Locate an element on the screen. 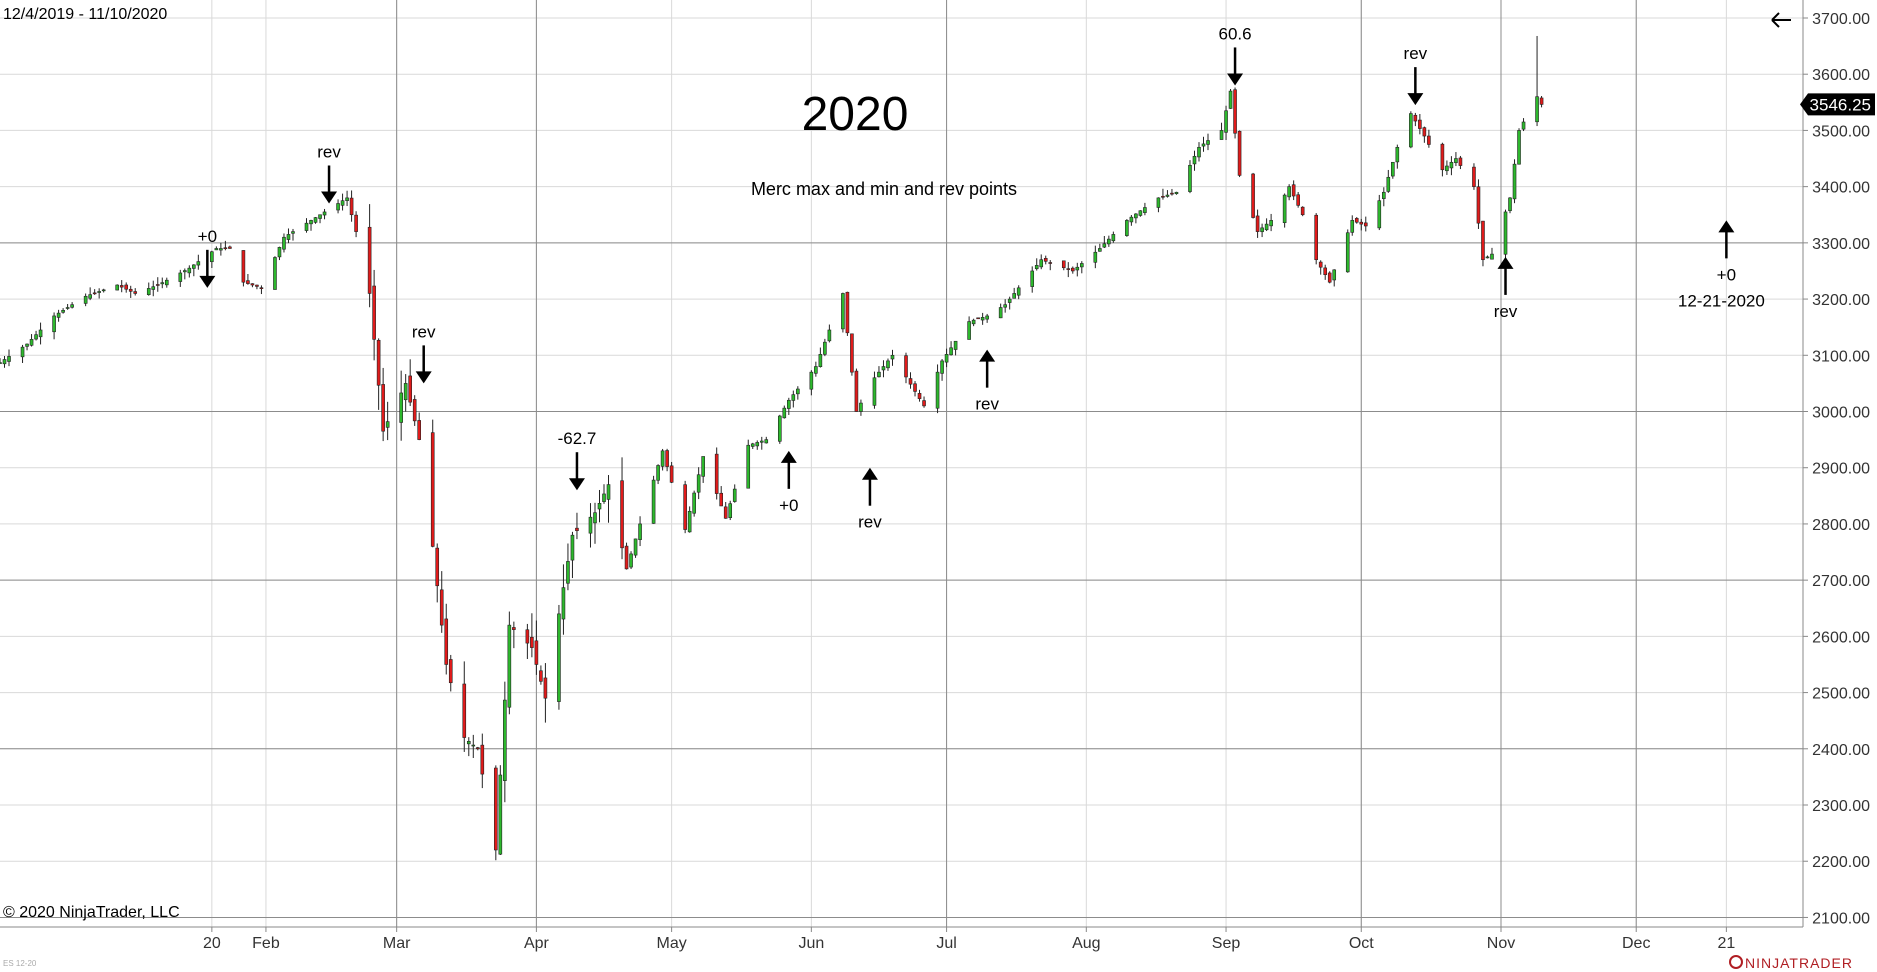  back-arrow-button is located at coordinates (1779, 19).